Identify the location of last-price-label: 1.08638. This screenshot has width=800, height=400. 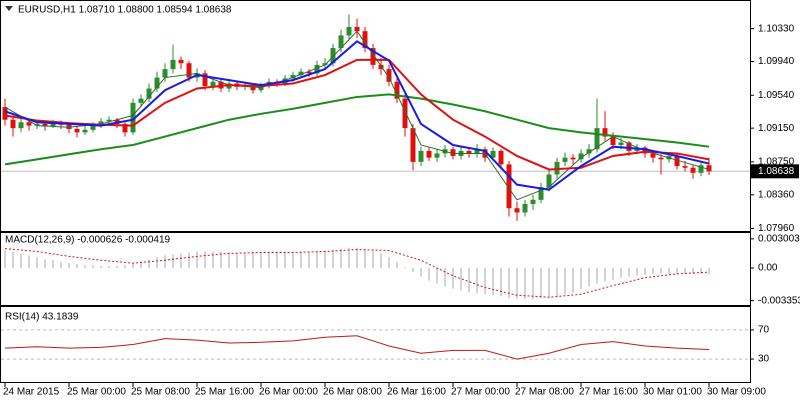
(776, 171).